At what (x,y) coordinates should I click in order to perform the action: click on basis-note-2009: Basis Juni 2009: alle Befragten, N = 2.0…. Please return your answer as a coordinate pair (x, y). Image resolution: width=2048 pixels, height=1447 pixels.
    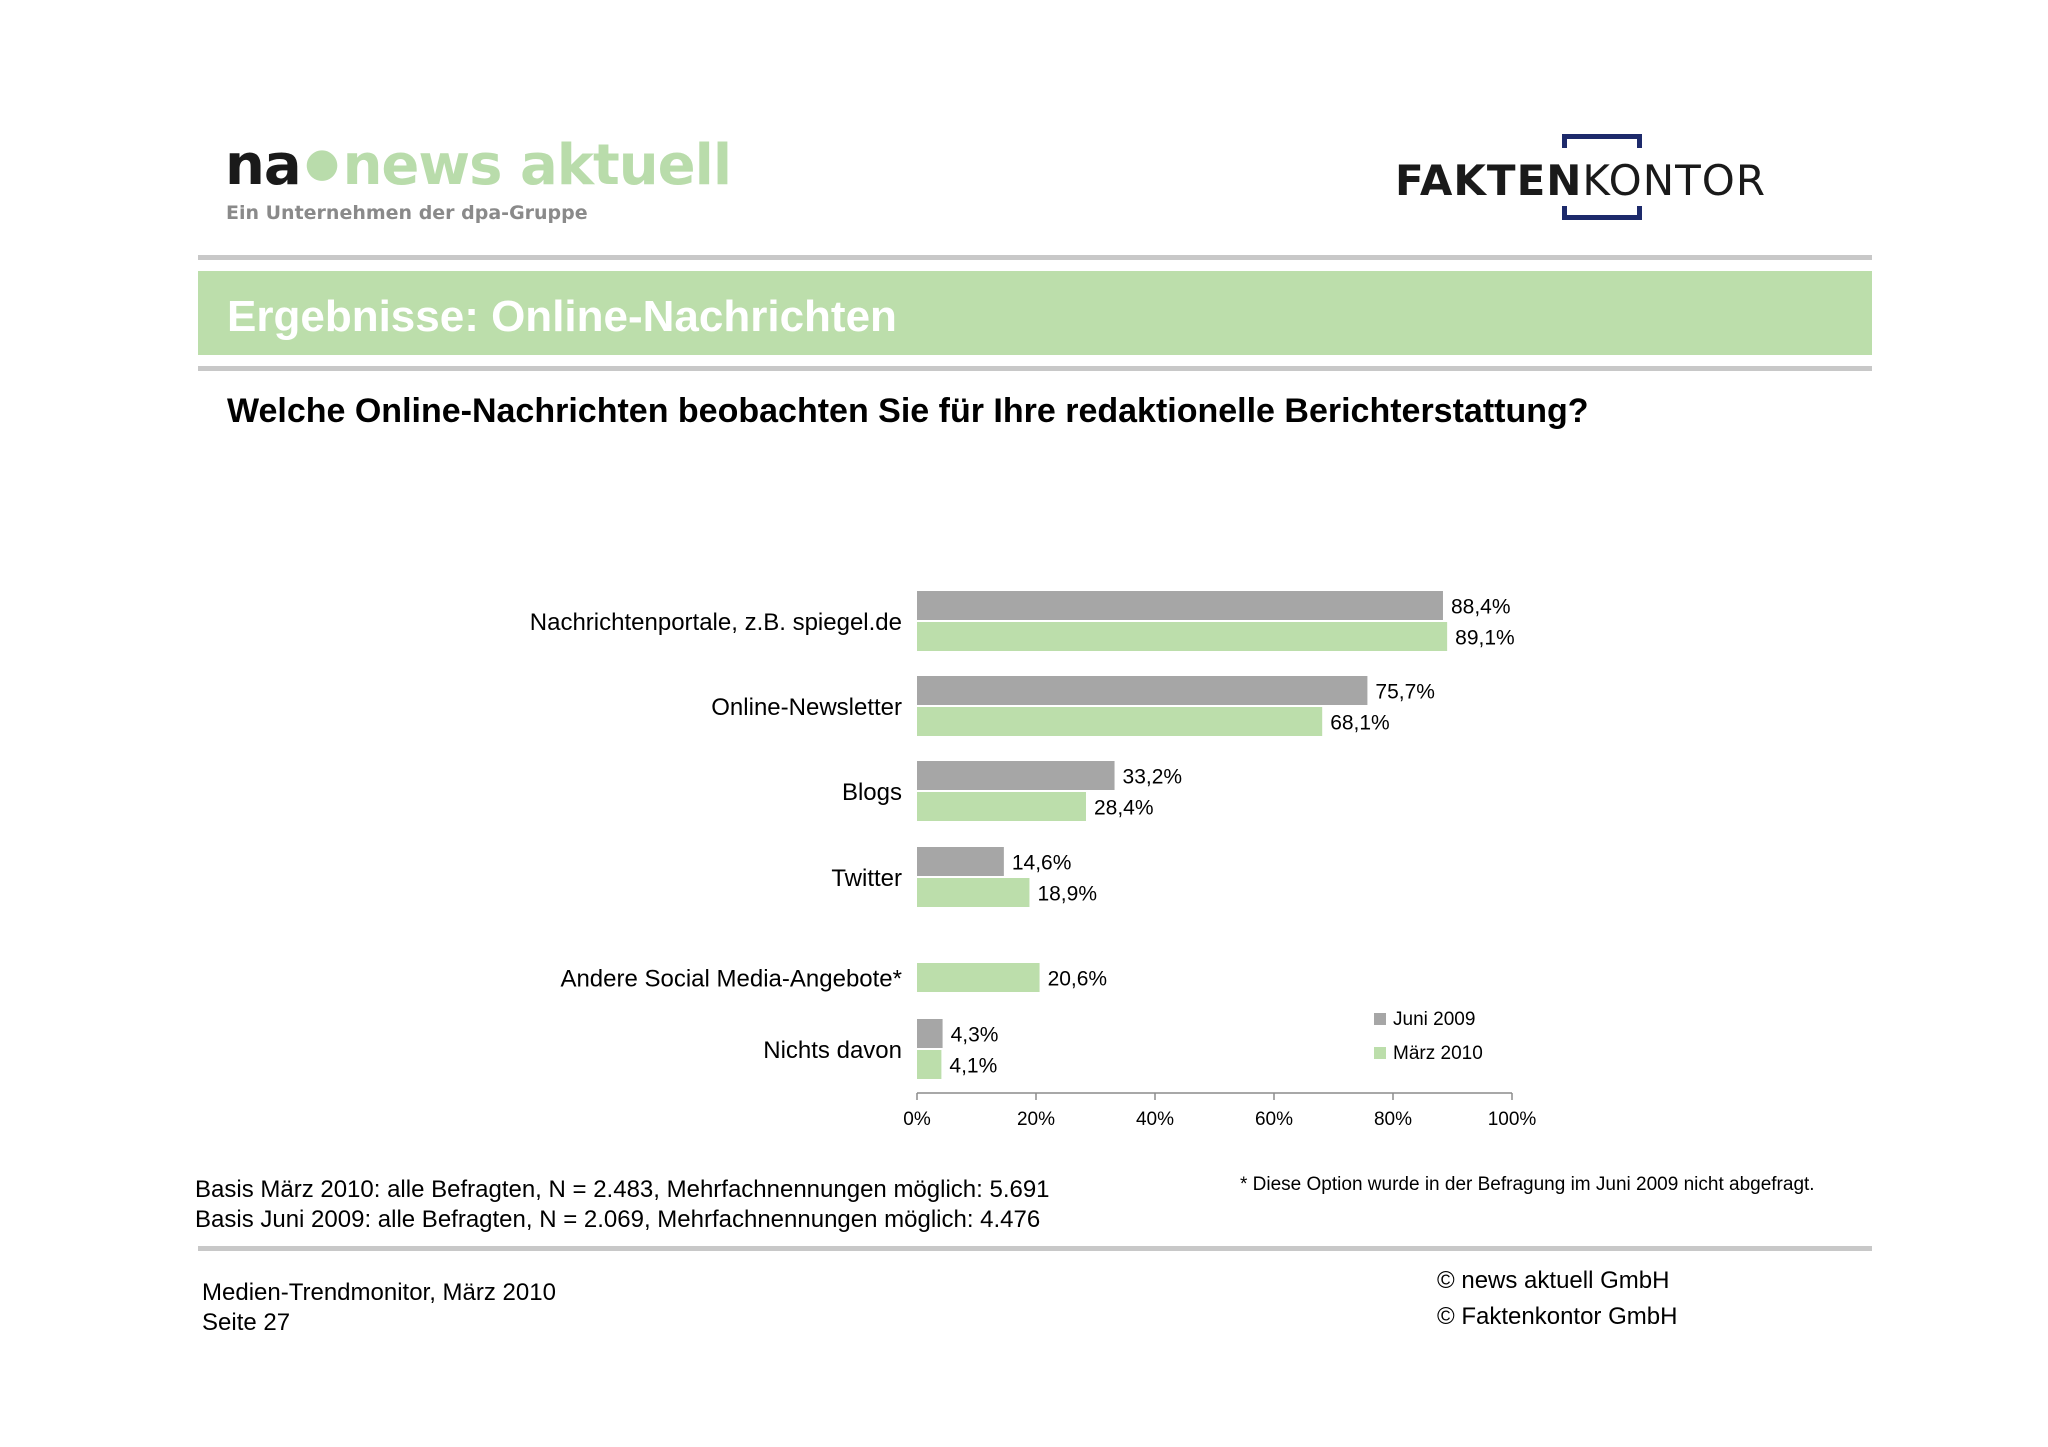
    Looking at the image, I should click on (618, 1219).